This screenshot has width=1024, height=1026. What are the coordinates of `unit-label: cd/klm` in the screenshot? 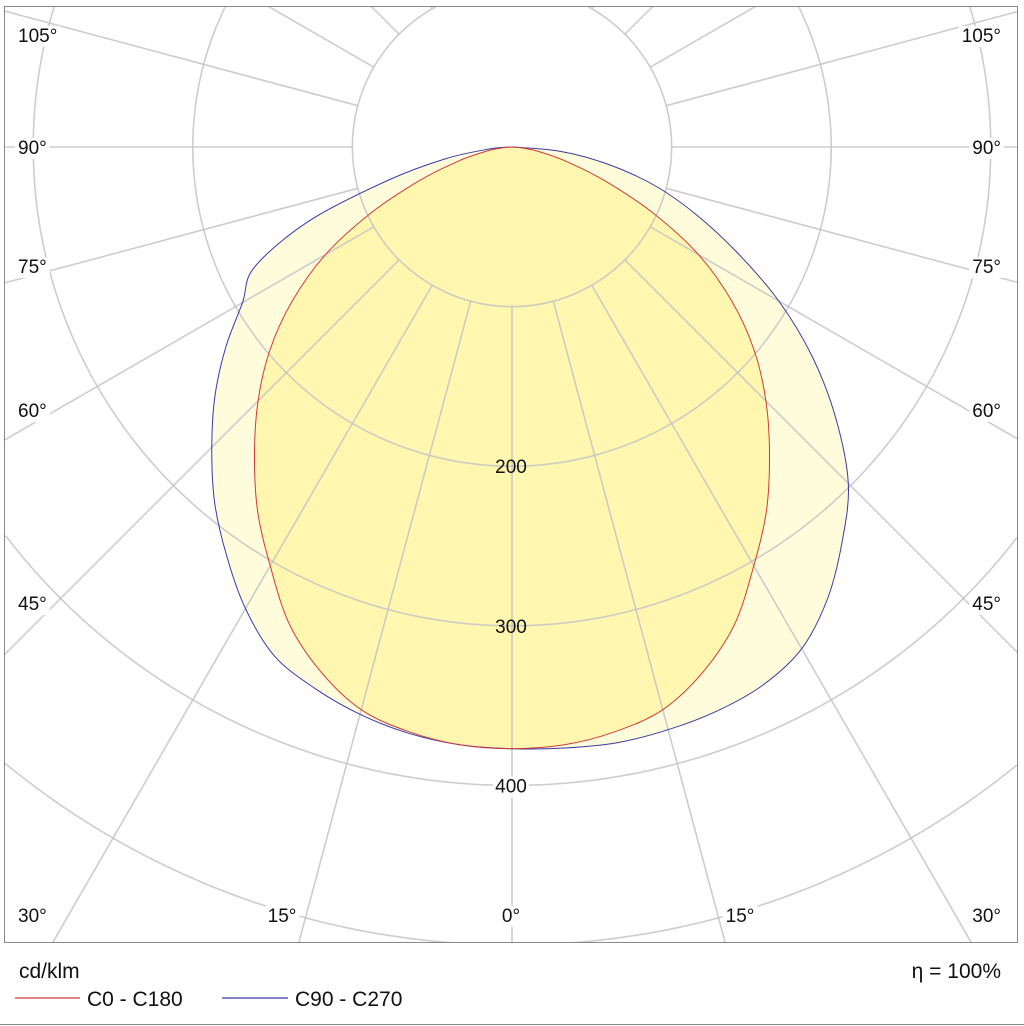 It's located at (49, 971).